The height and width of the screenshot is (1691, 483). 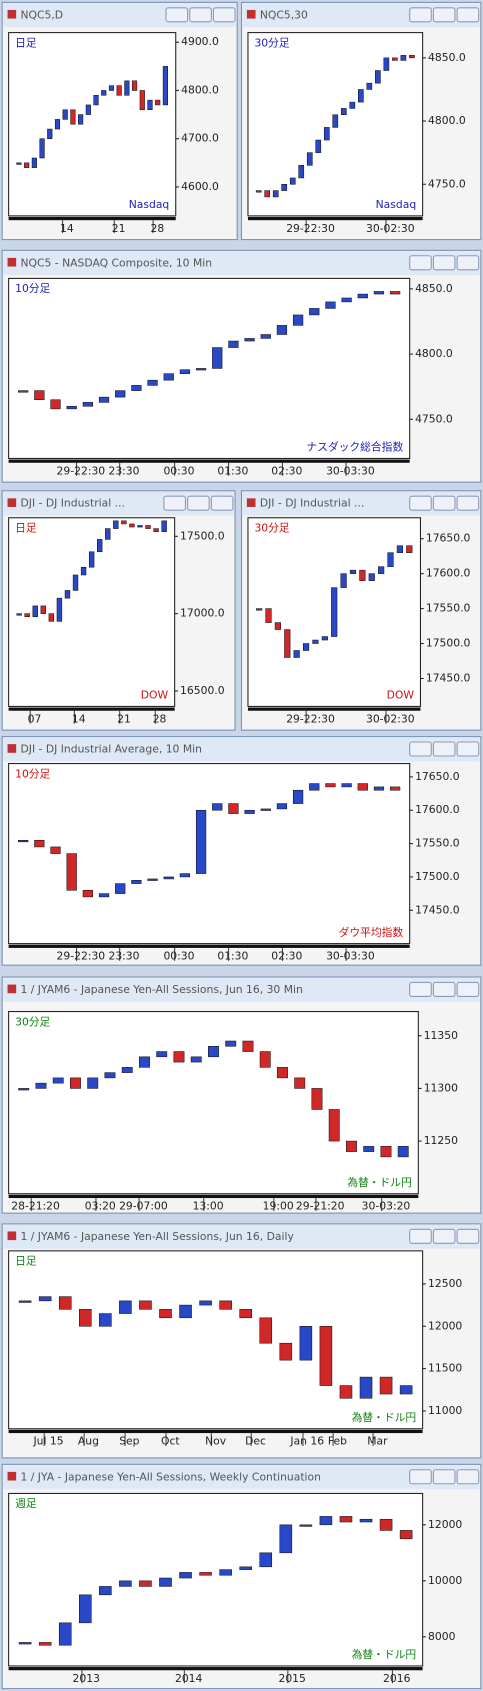 What do you see at coordinates (437, 909) in the screenshot?
I see `y-tick-label: 17450.0` at bounding box center [437, 909].